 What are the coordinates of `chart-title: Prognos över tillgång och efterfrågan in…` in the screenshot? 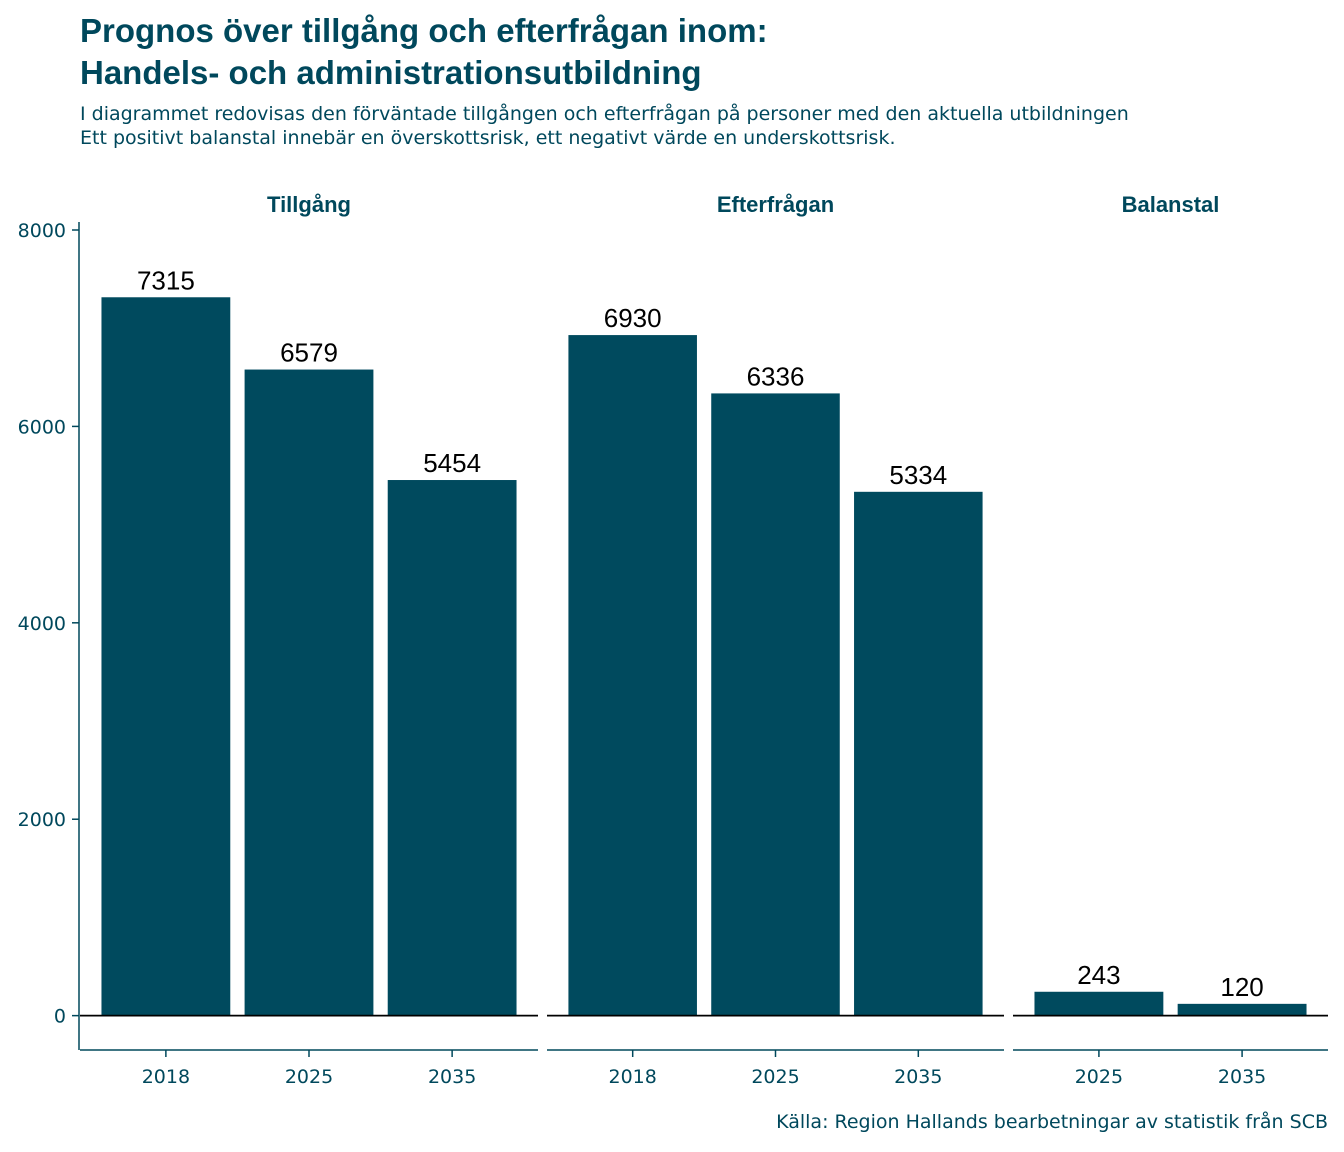 It's located at (424, 52).